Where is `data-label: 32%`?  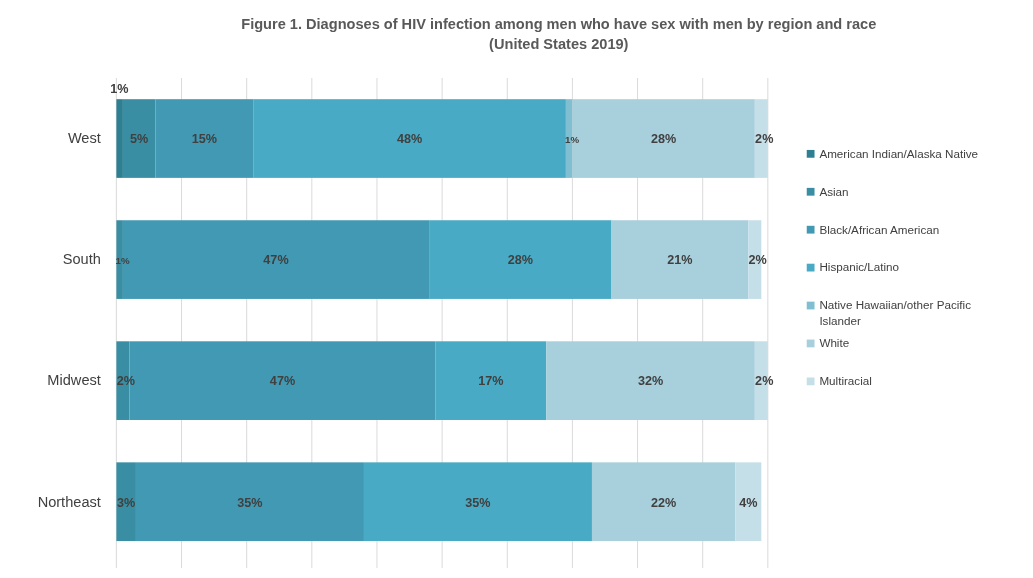
data-label: 32% is located at coordinates (650, 381).